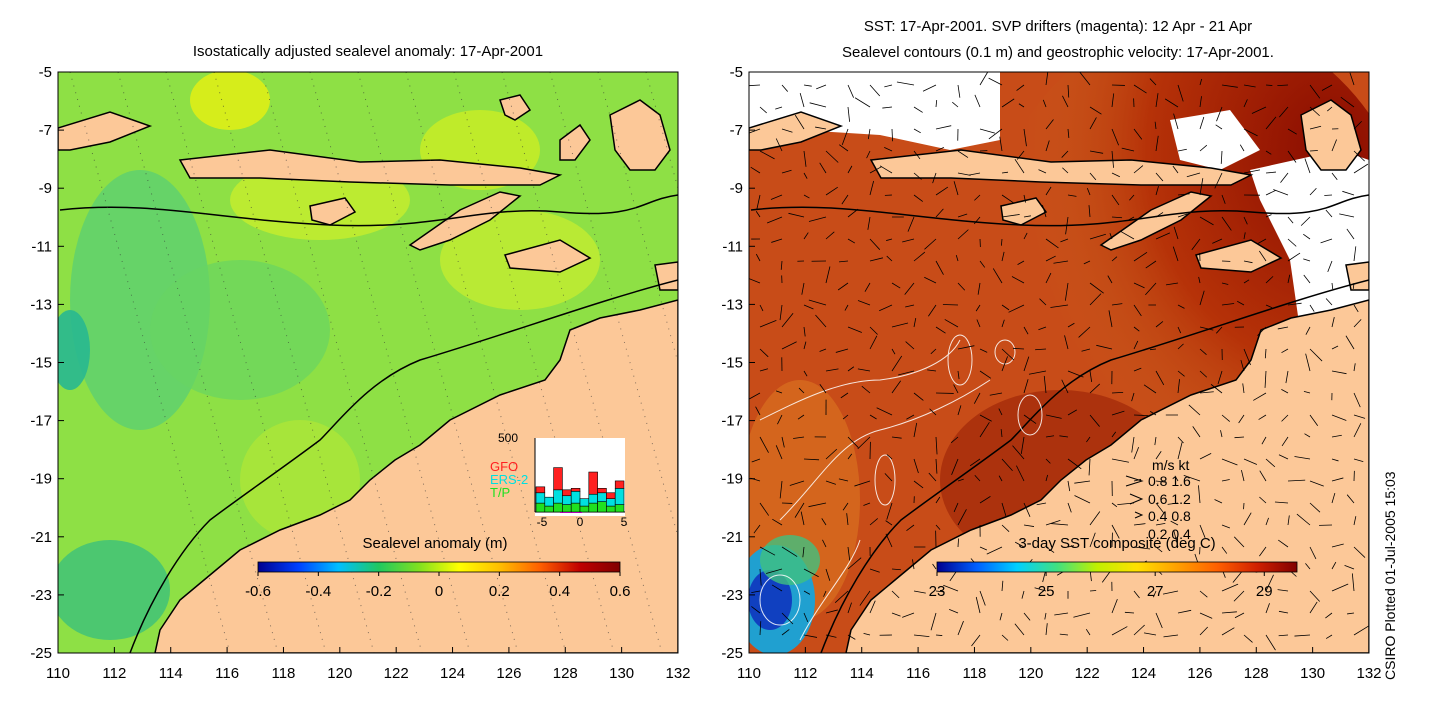  Describe the element at coordinates (1101, 586) in the screenshot. I see `right-colorbar-ticks: 23 25 27 29` at that location.